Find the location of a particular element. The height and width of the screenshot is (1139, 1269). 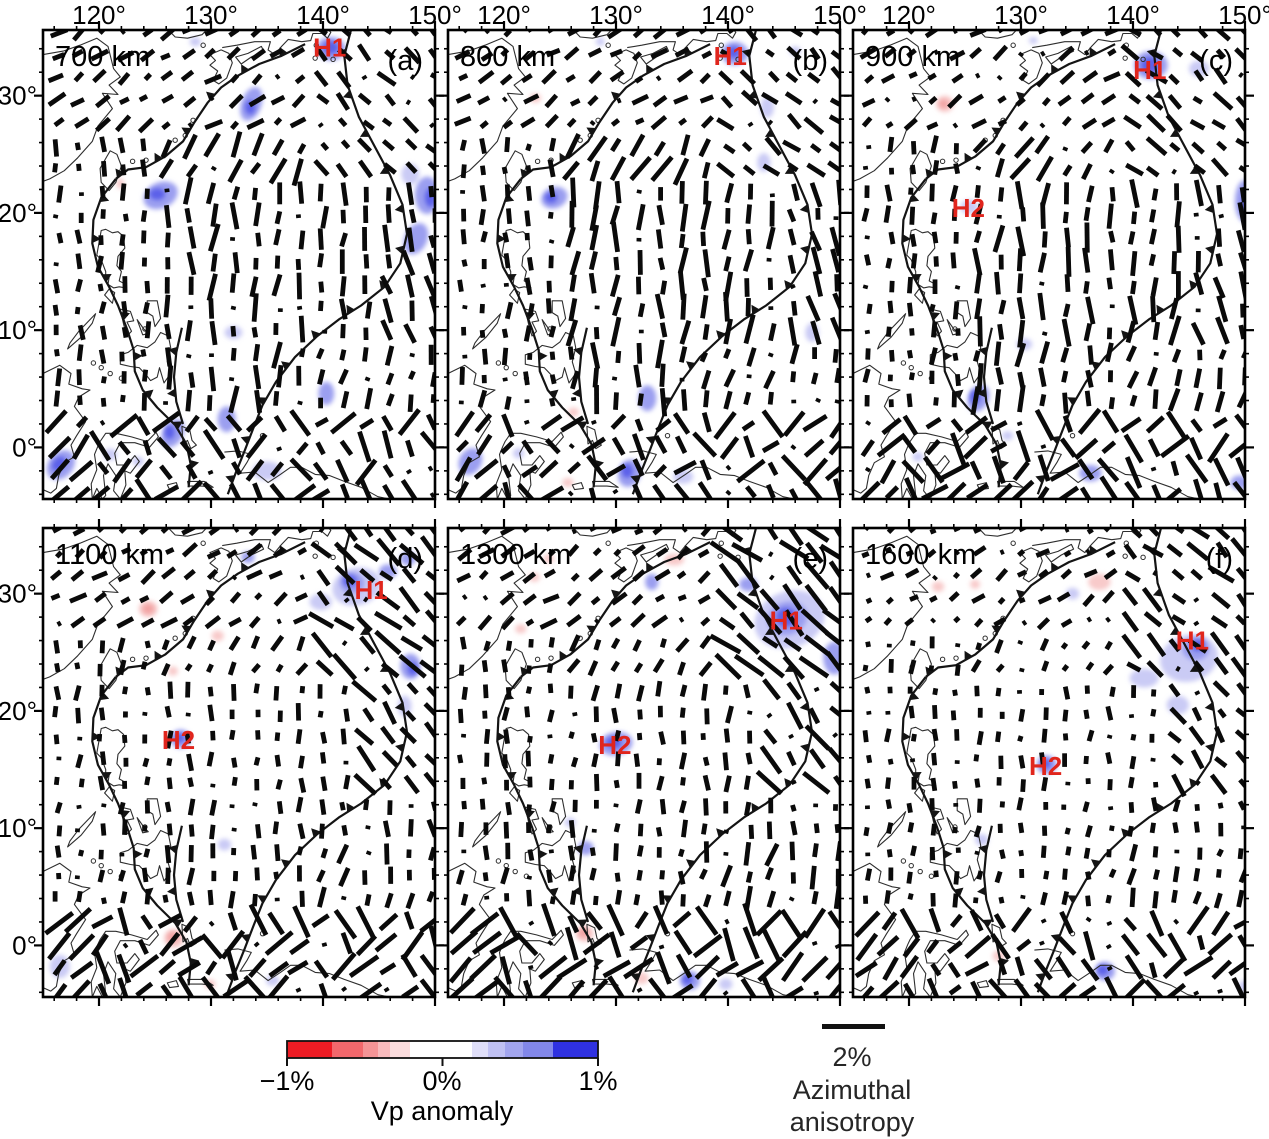

philippine-trench is located at coordinates (178, 874).